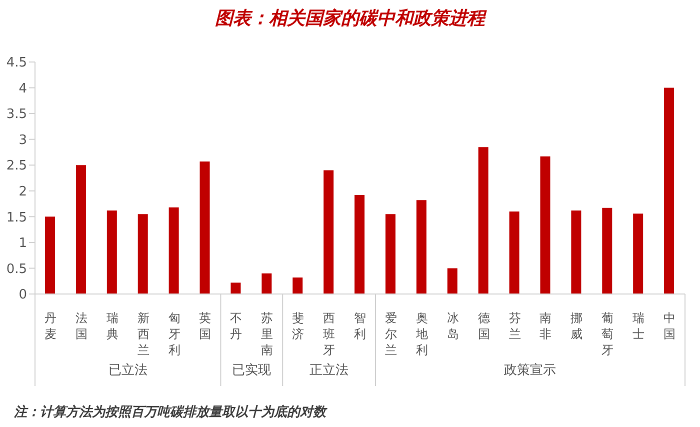 The height and width of the screenshot is (427, 700). I want to click on y-tick-label: 3, so click(22, 140).